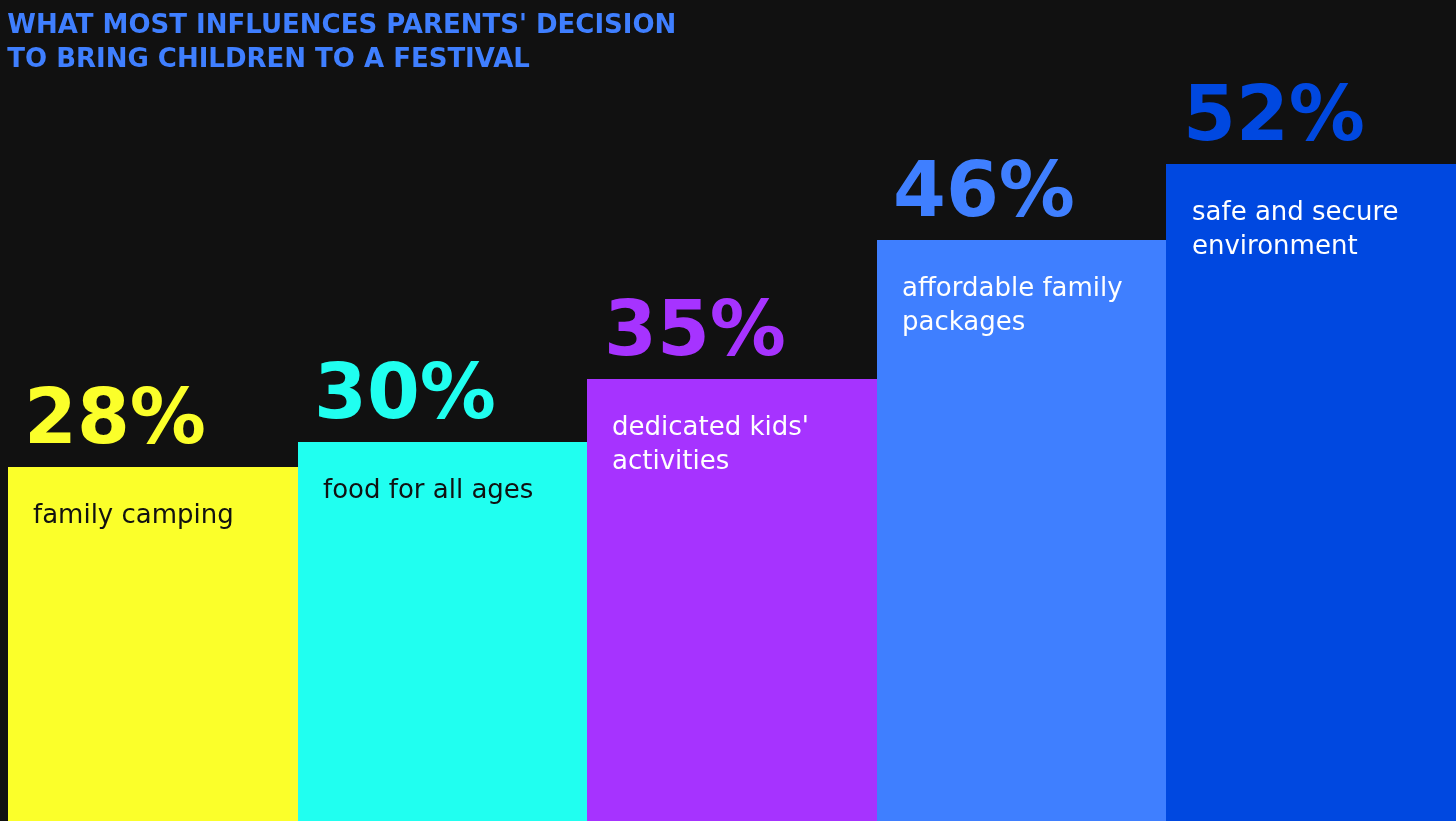 This screenshot has width=1456, height=821. Describe the element at coordinates (1012, 304) in the screenshot. I see `x-tick-label: affordable family packages` at that location.